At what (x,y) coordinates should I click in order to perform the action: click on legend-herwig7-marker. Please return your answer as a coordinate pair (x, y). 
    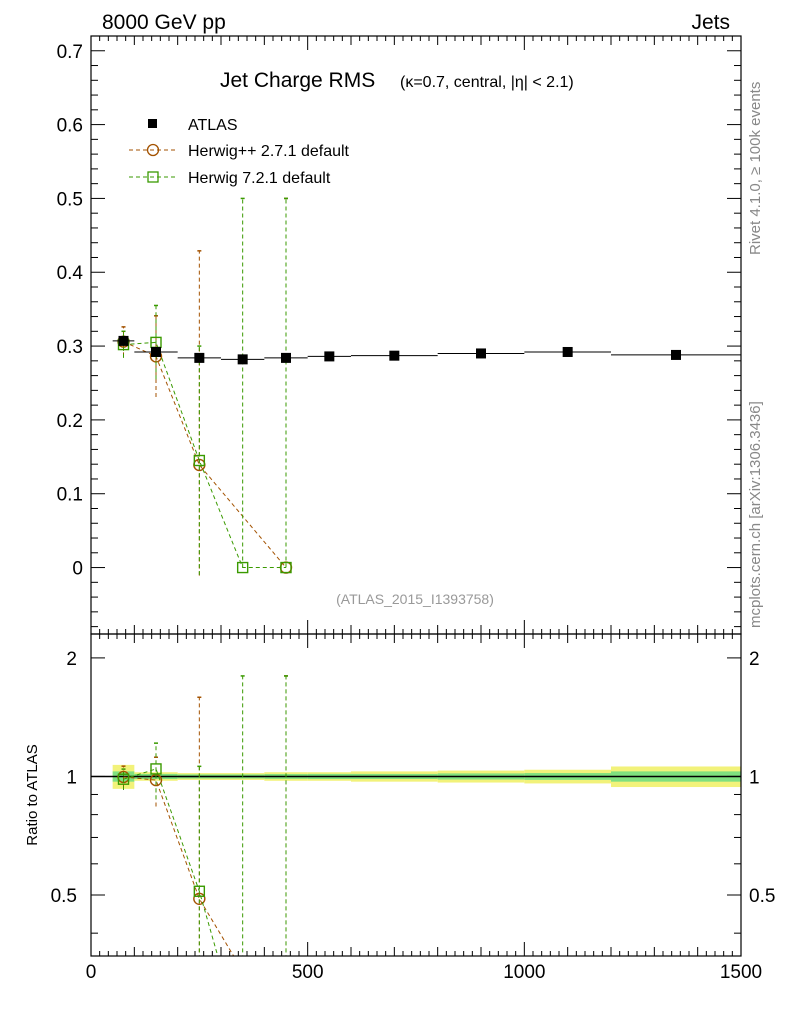
    Looking at the image, I should click on (153, 177).